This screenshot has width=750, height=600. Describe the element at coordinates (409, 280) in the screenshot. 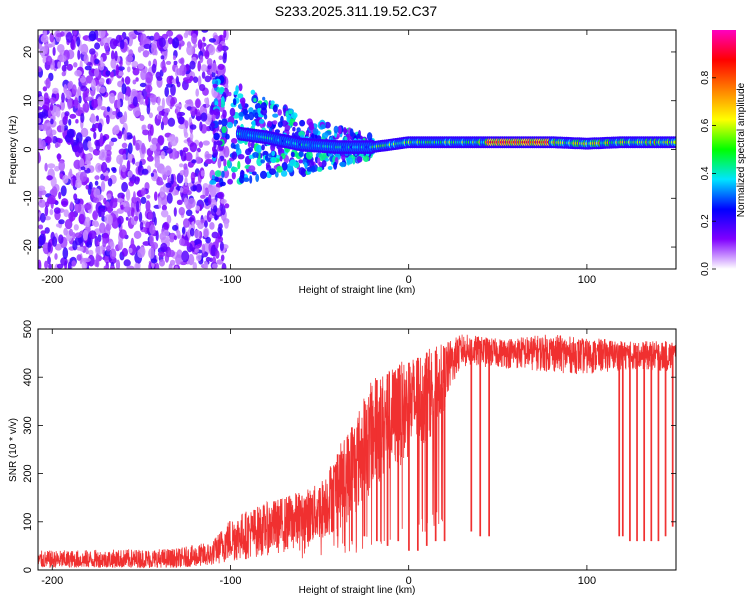

I see `spectrogram-x-tick-label: 0` at that location.